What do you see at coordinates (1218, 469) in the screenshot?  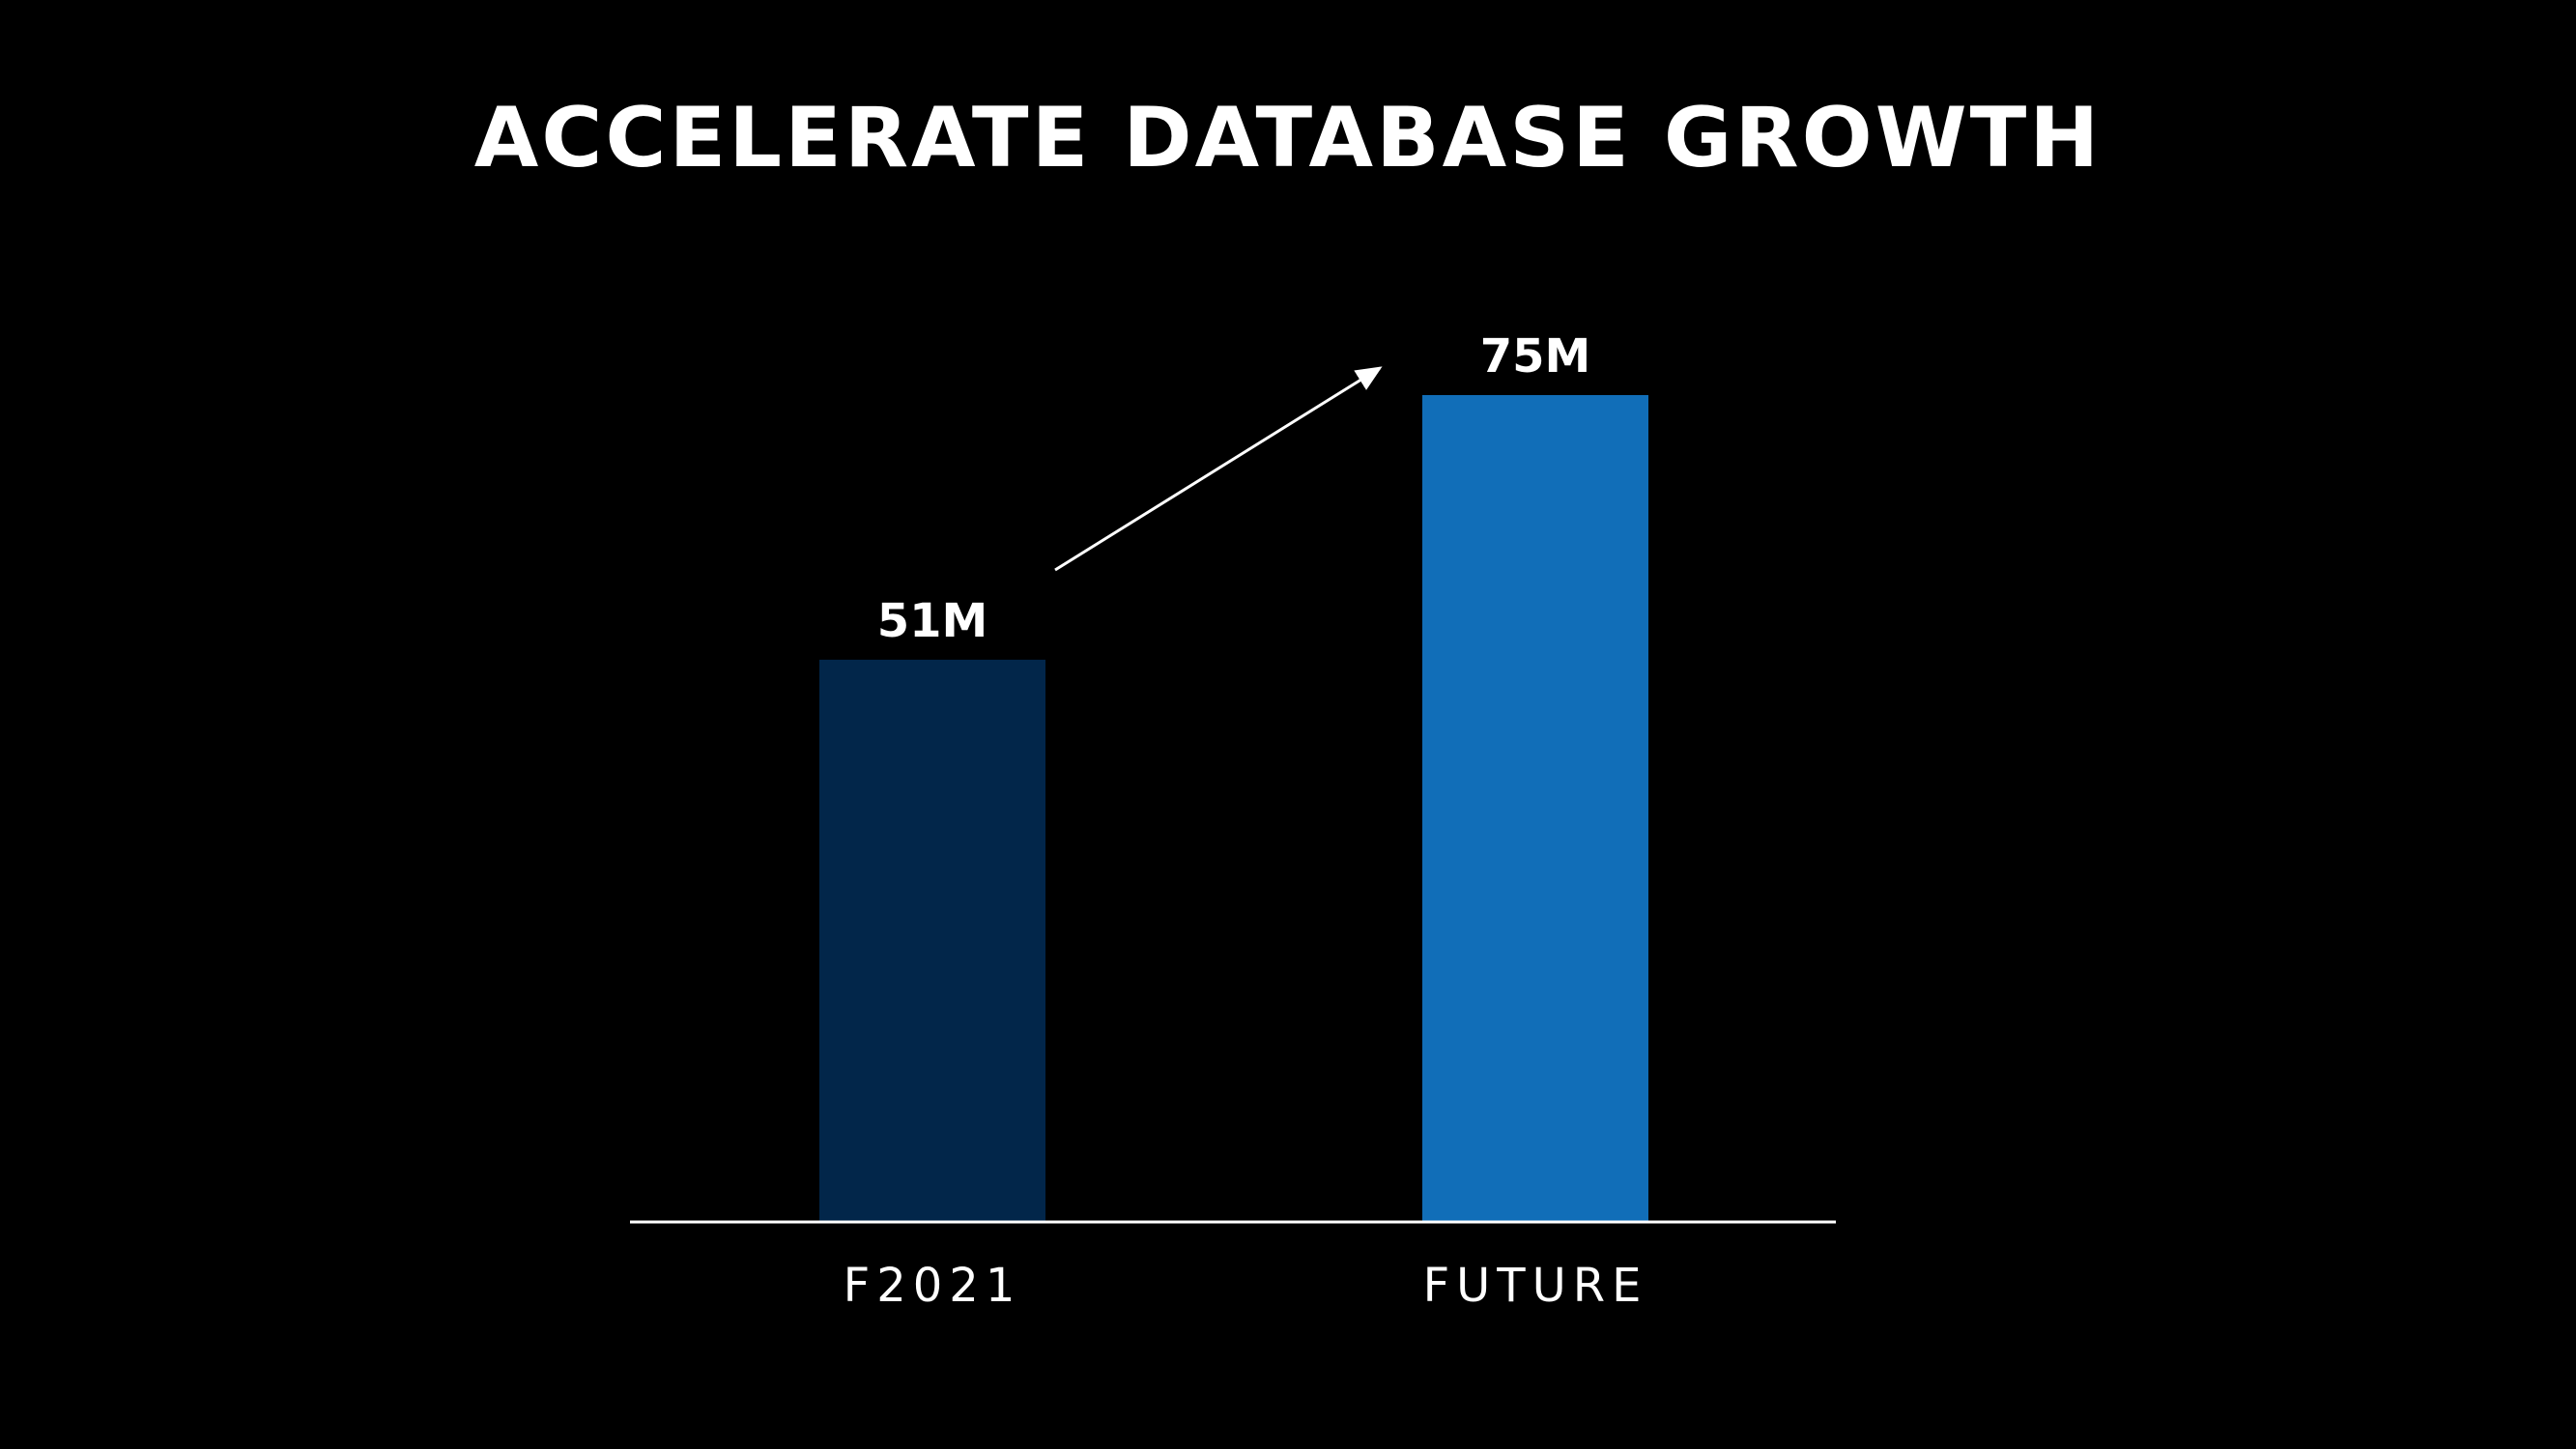 I see `growth-arrow-icon` at bounding box center [1218, 469].